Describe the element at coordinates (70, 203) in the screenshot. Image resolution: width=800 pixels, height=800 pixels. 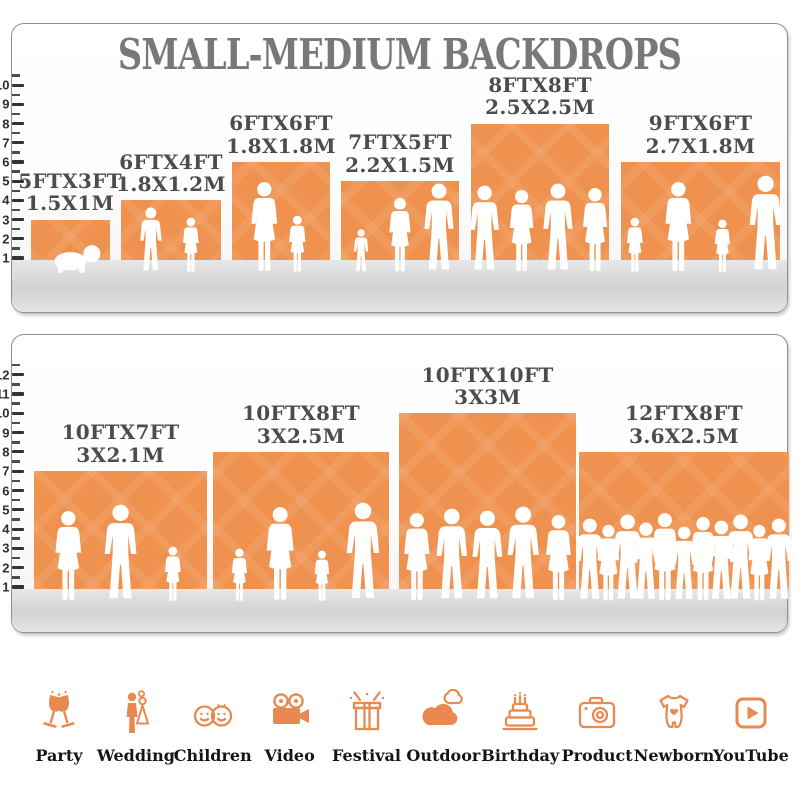
I see `size-m-text: 1.5X1M` at that location.